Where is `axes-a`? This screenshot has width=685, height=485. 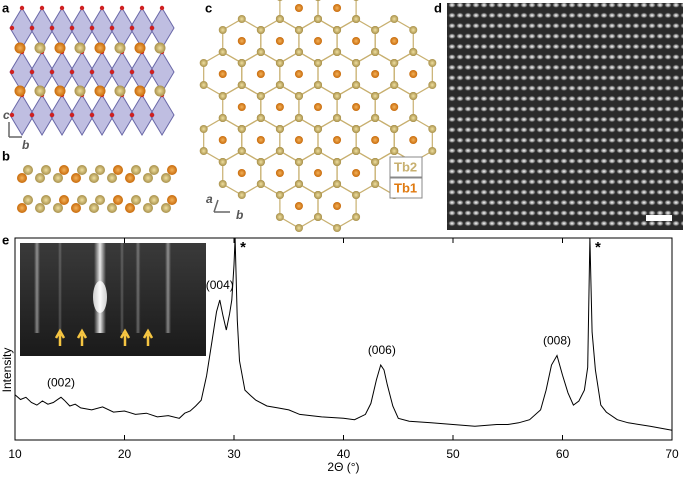 axes-a is located at coordinates (15, 130).